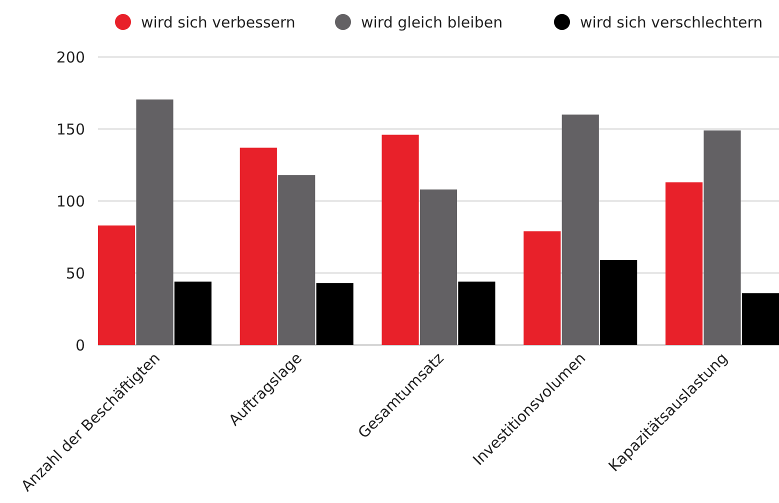 The height and width of the screenshot is (503, 779). Describe the element at coordinates (75, 273) in the screenshot. I see `y-tick-label: 50` at that location.